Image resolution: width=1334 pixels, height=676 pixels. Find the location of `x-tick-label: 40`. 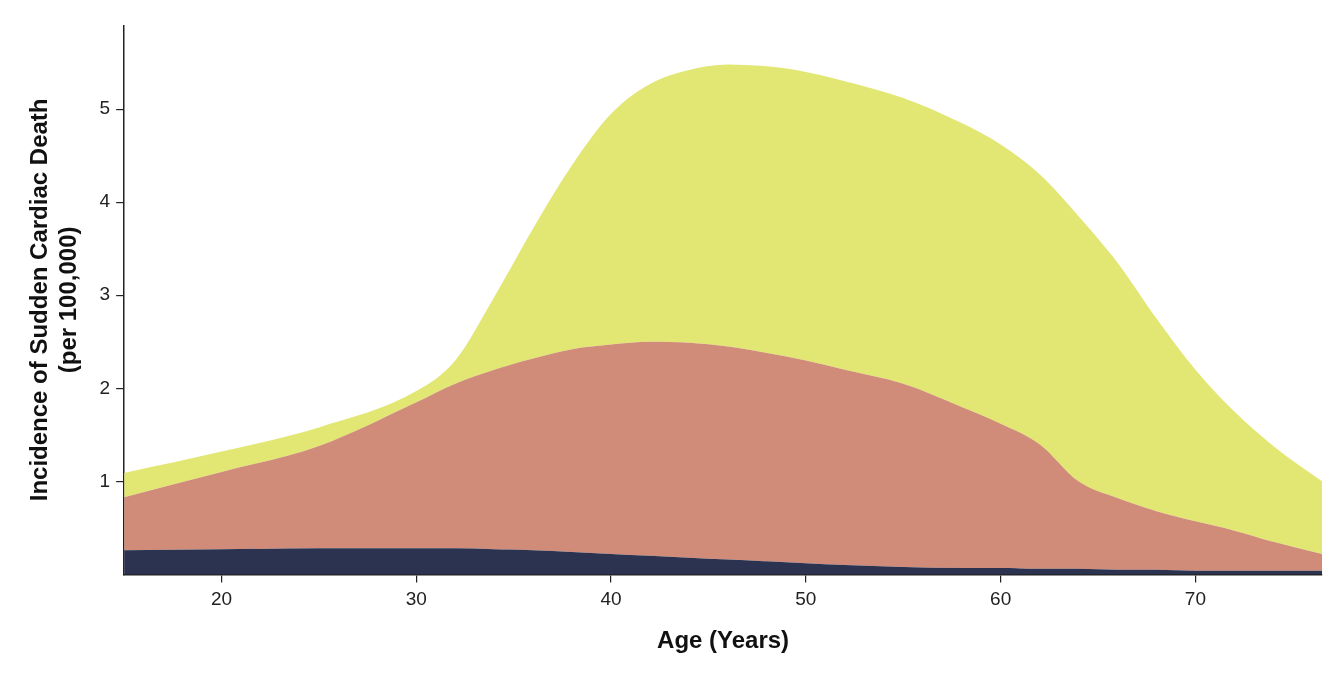

x-tick-label: 40 is located at coordinates (611, 599).